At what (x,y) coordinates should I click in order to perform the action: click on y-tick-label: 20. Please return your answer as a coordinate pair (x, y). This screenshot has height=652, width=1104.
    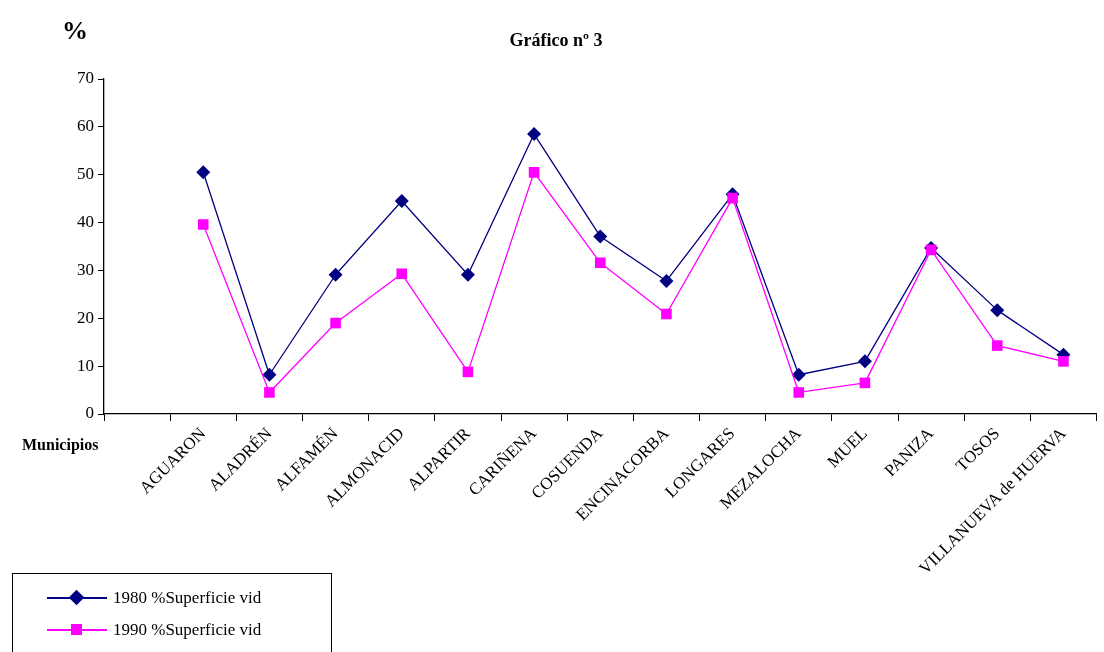
    Looking at the image, I should click on (85, 317).